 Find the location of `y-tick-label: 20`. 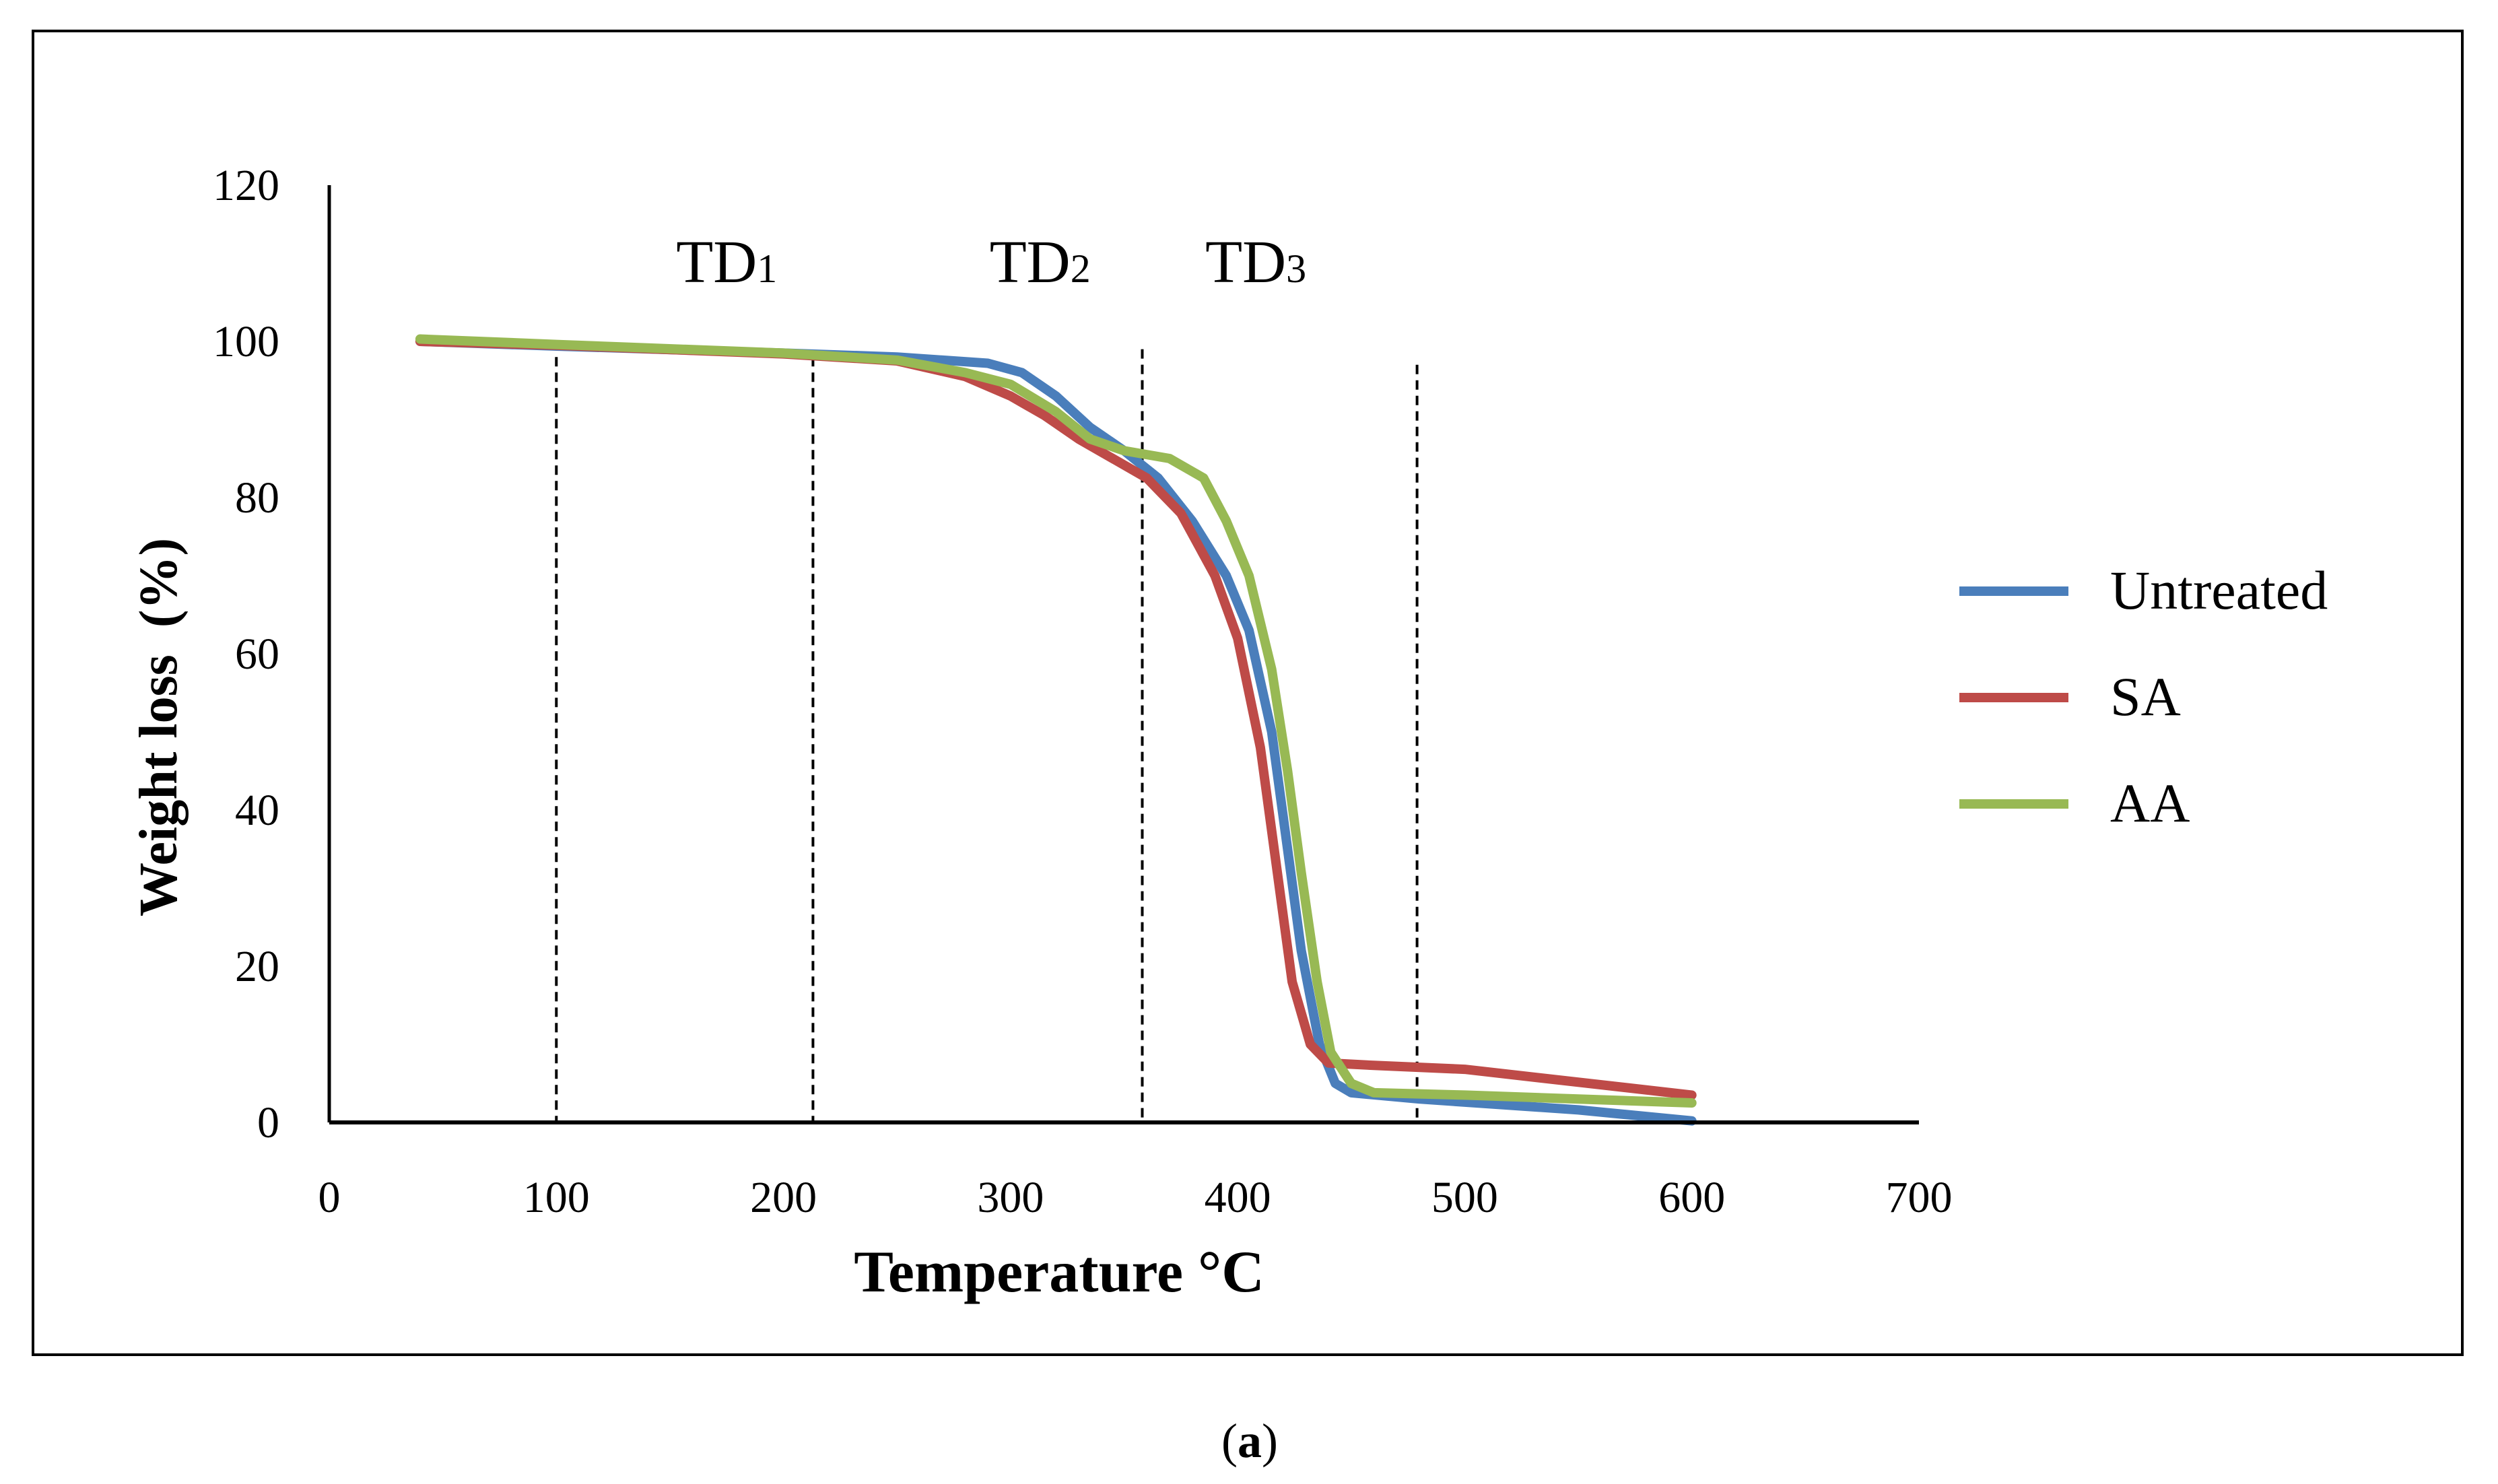

y-tick-label: 20 is located at coordinates (257, 966).